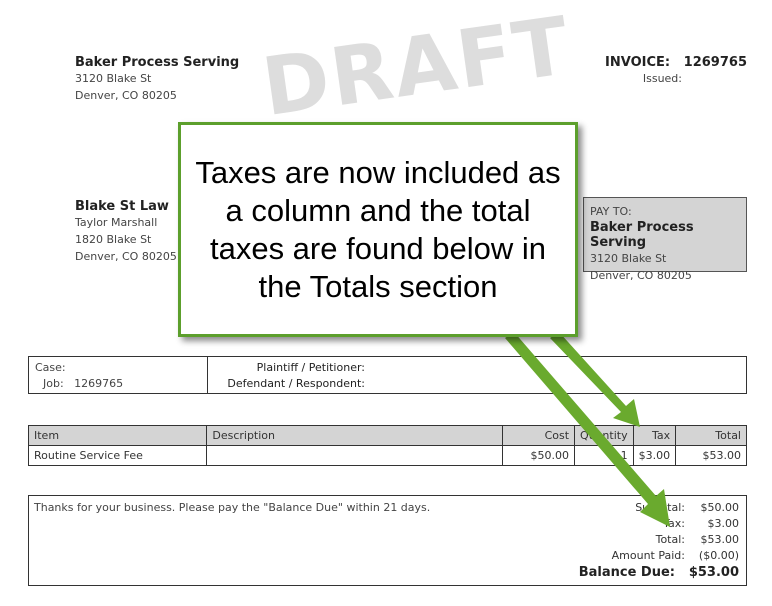 This screenshot has width=772, height=606. What do you see at coordinates (296, 383) in the screenshot?
I see `defendant-label: Defendant / Respondent:` at bounding box center [296, 383].